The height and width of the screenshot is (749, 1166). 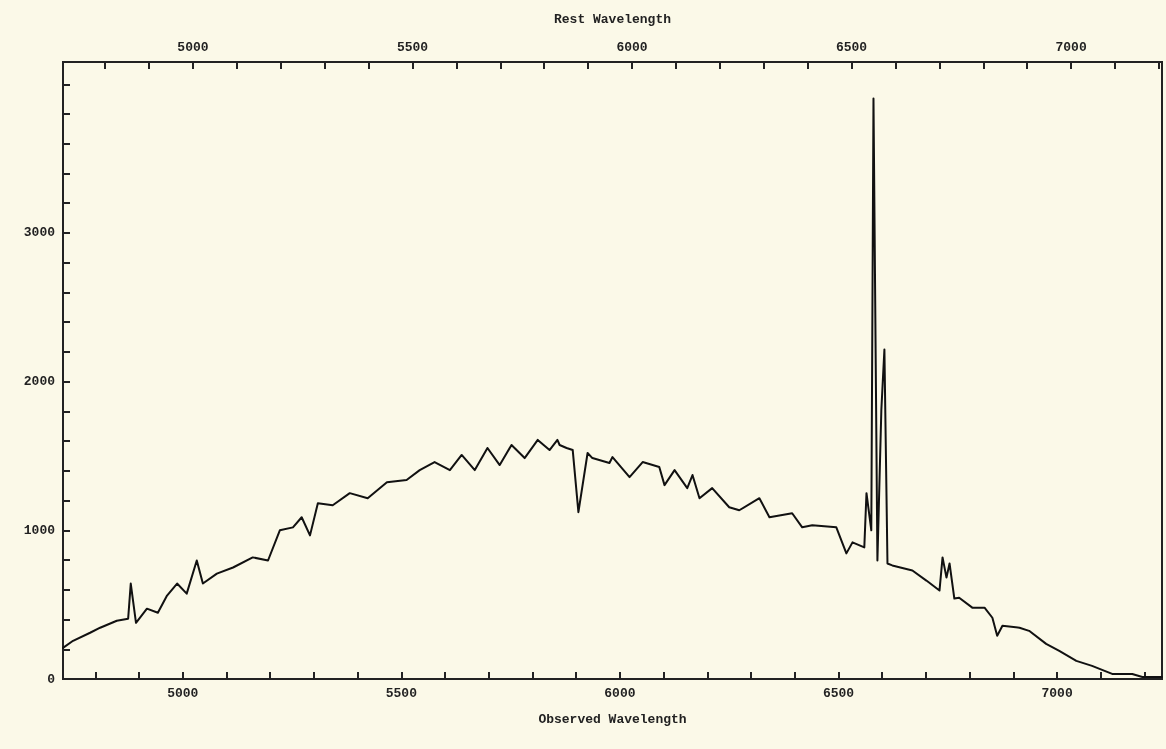 What do you see at coordinates (838, 693) in the screenshot?
I see `x-tick-label: 6500` at bounding box center [838, 693].